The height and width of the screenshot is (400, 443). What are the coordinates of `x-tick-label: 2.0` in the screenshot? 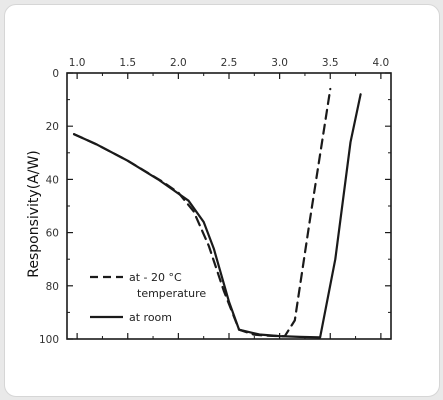 It's located at (178, 63).